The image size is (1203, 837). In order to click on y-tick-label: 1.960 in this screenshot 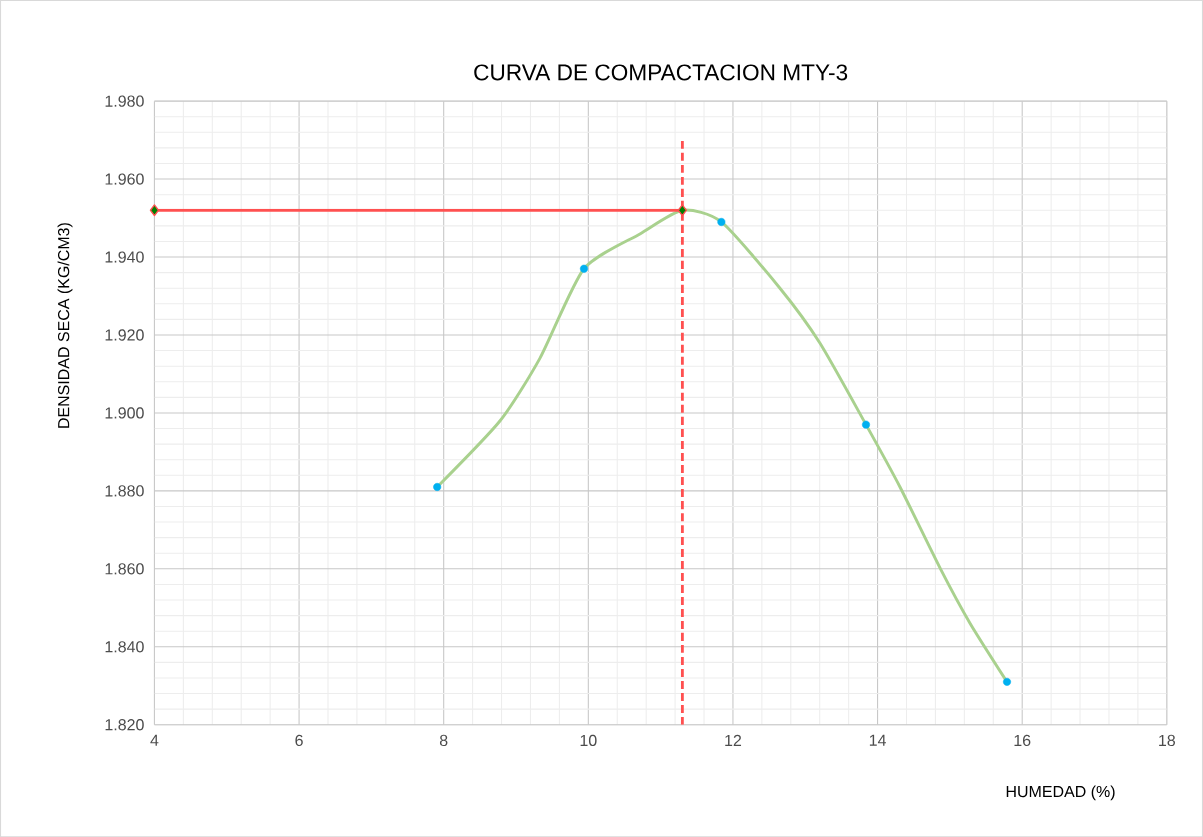, I will do `click(124, 179)`.